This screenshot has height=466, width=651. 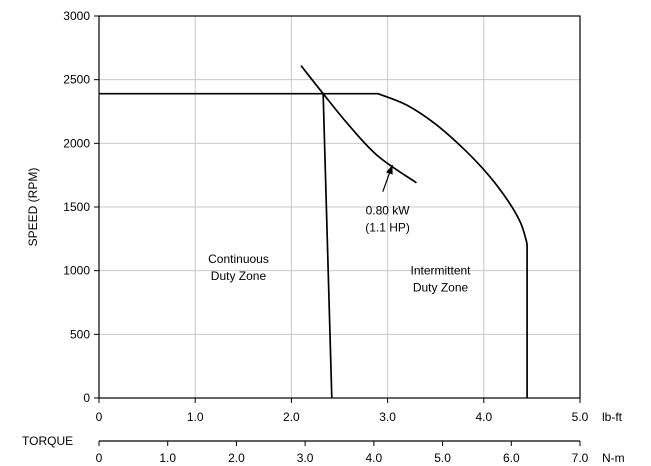 I want to click on y-tick-label-6: 3000, so click(x=76, y=16).